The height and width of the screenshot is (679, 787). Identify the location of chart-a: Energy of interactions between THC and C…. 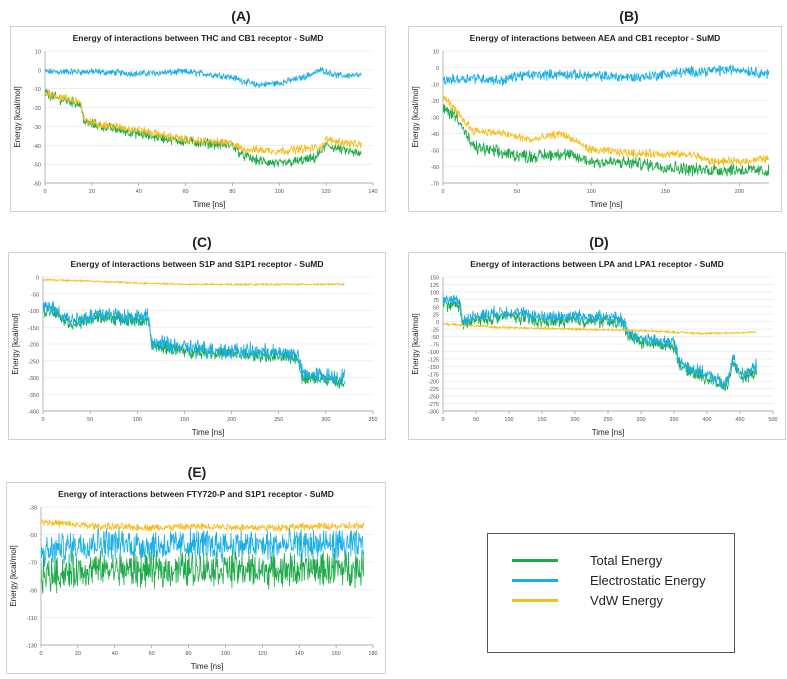
(198, 119).